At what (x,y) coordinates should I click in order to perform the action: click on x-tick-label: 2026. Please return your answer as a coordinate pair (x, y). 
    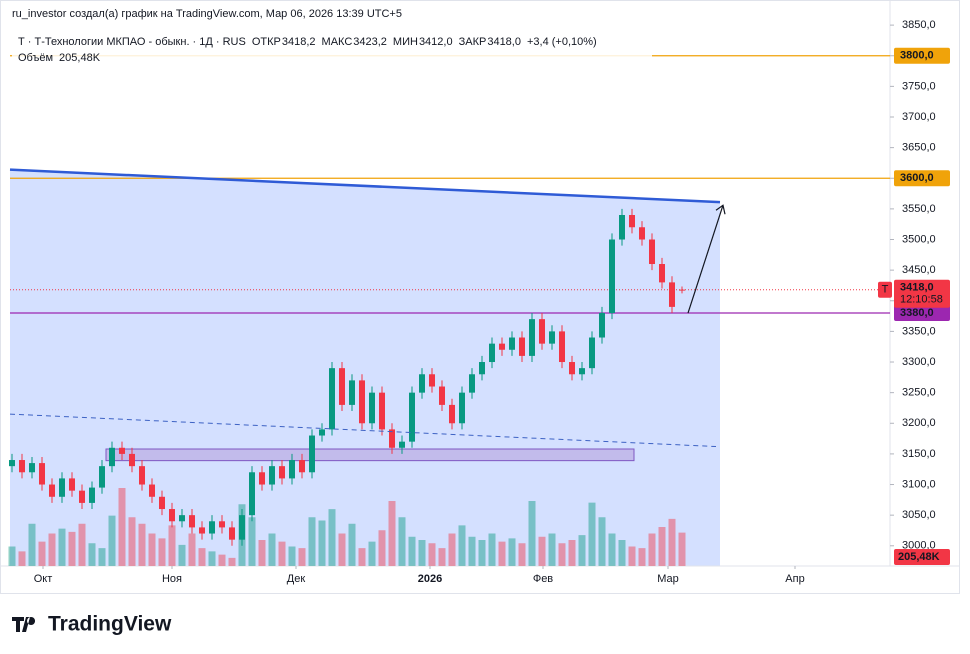
    Looking at the image, I should click on (430, 579).